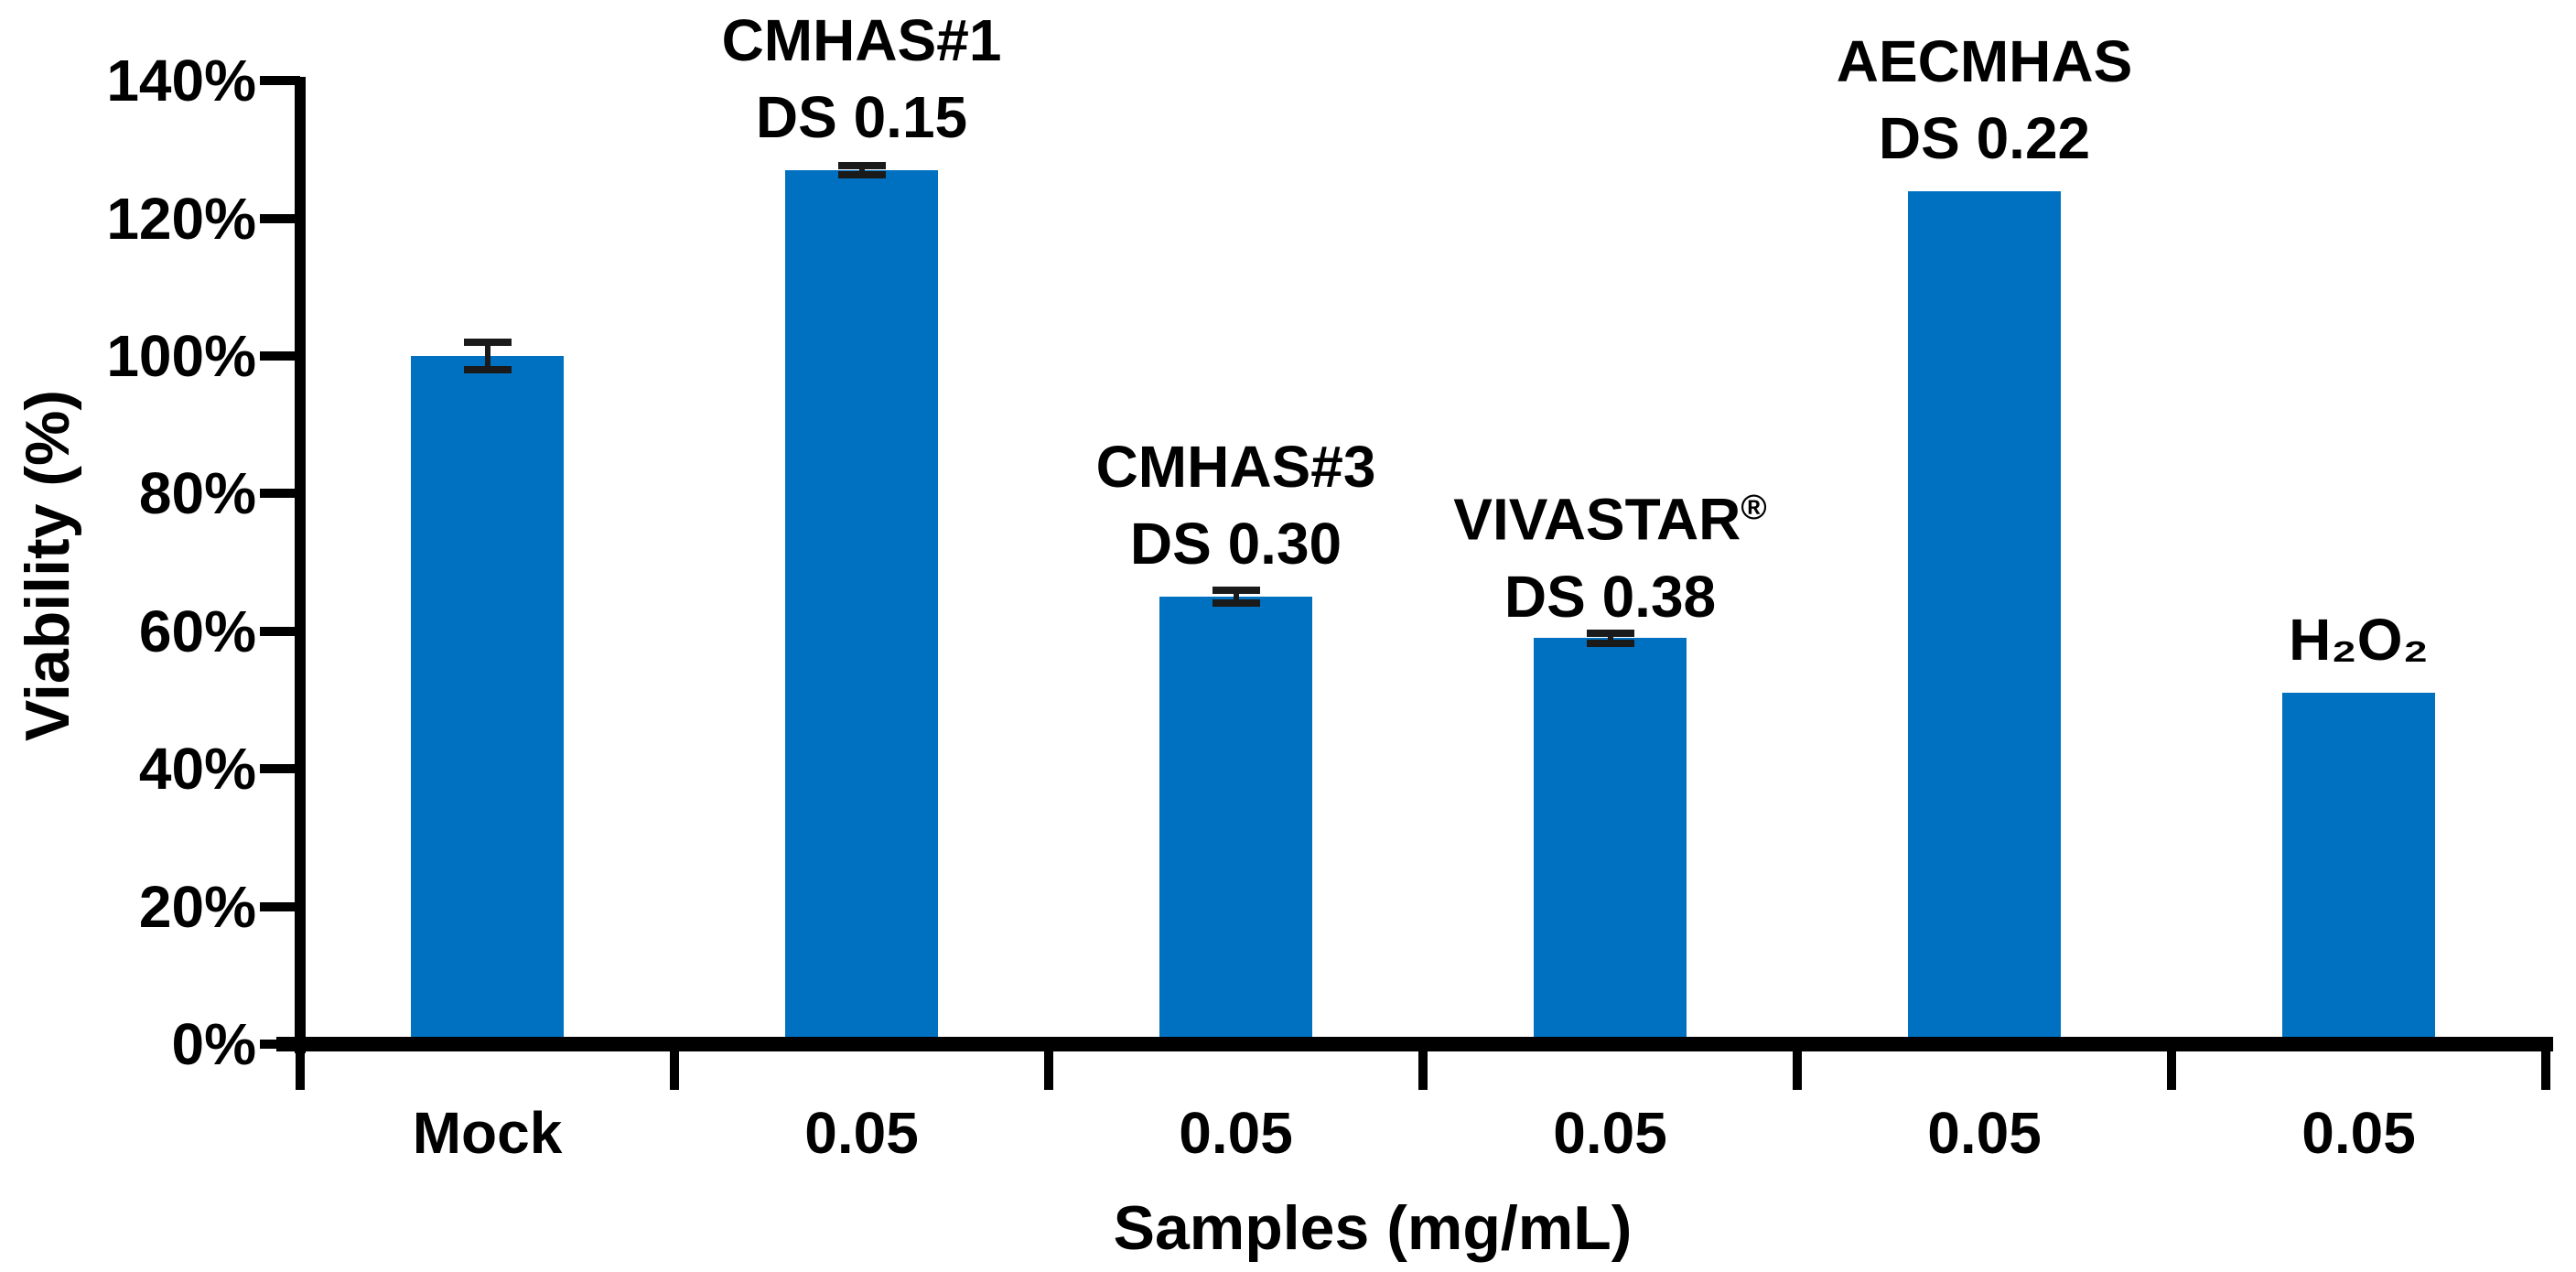  Describe the element at coordinates (2359, 640) in the screenshot. I see `bar-annotation: H₂O₂` at that location.